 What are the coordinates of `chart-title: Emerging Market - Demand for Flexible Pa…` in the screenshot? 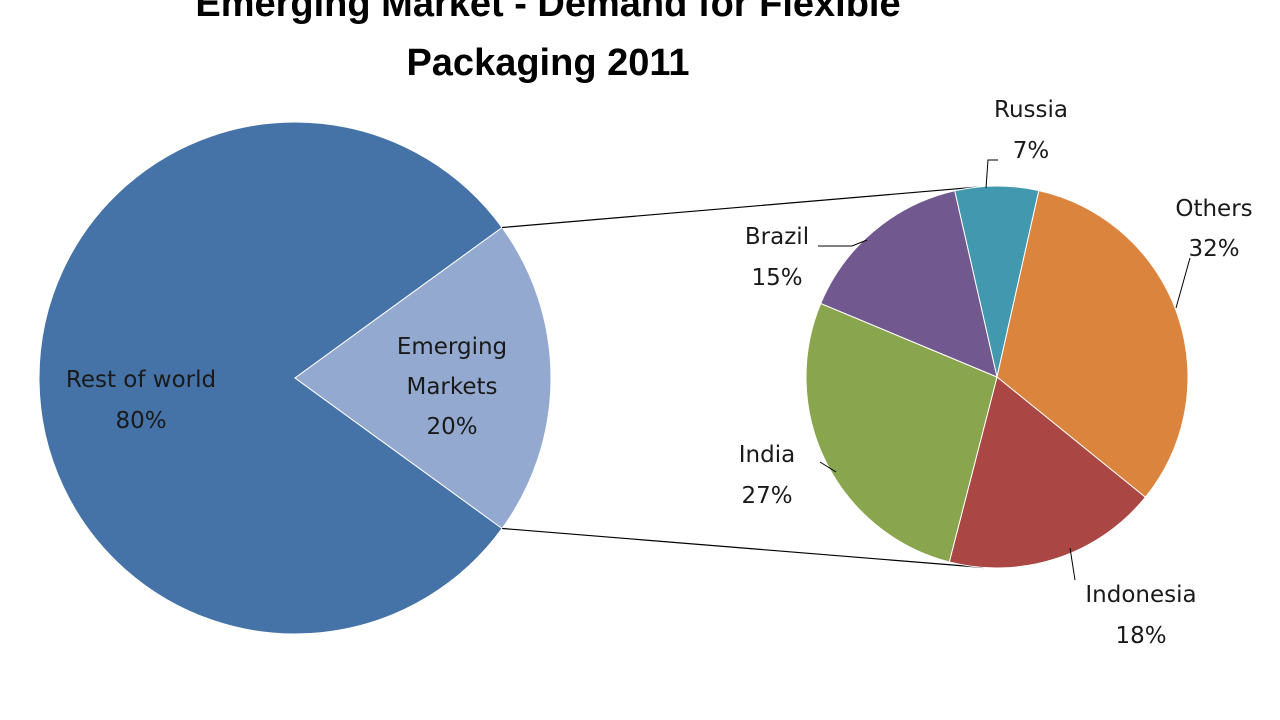 It's located at (547, 42).